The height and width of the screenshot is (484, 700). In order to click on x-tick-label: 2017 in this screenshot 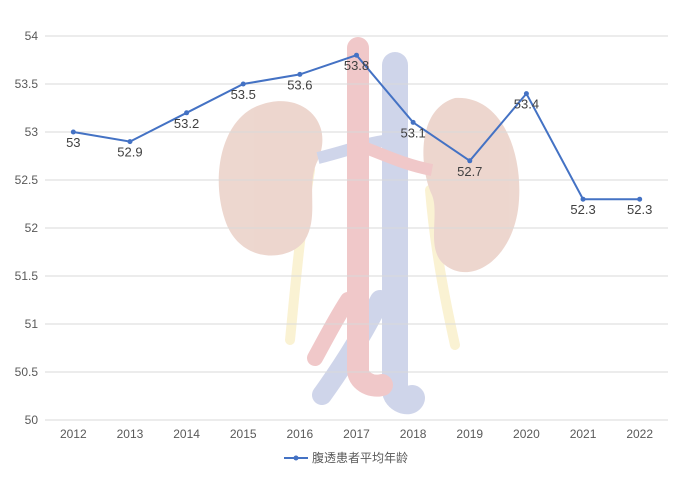, I will do `click(356, 434)`.